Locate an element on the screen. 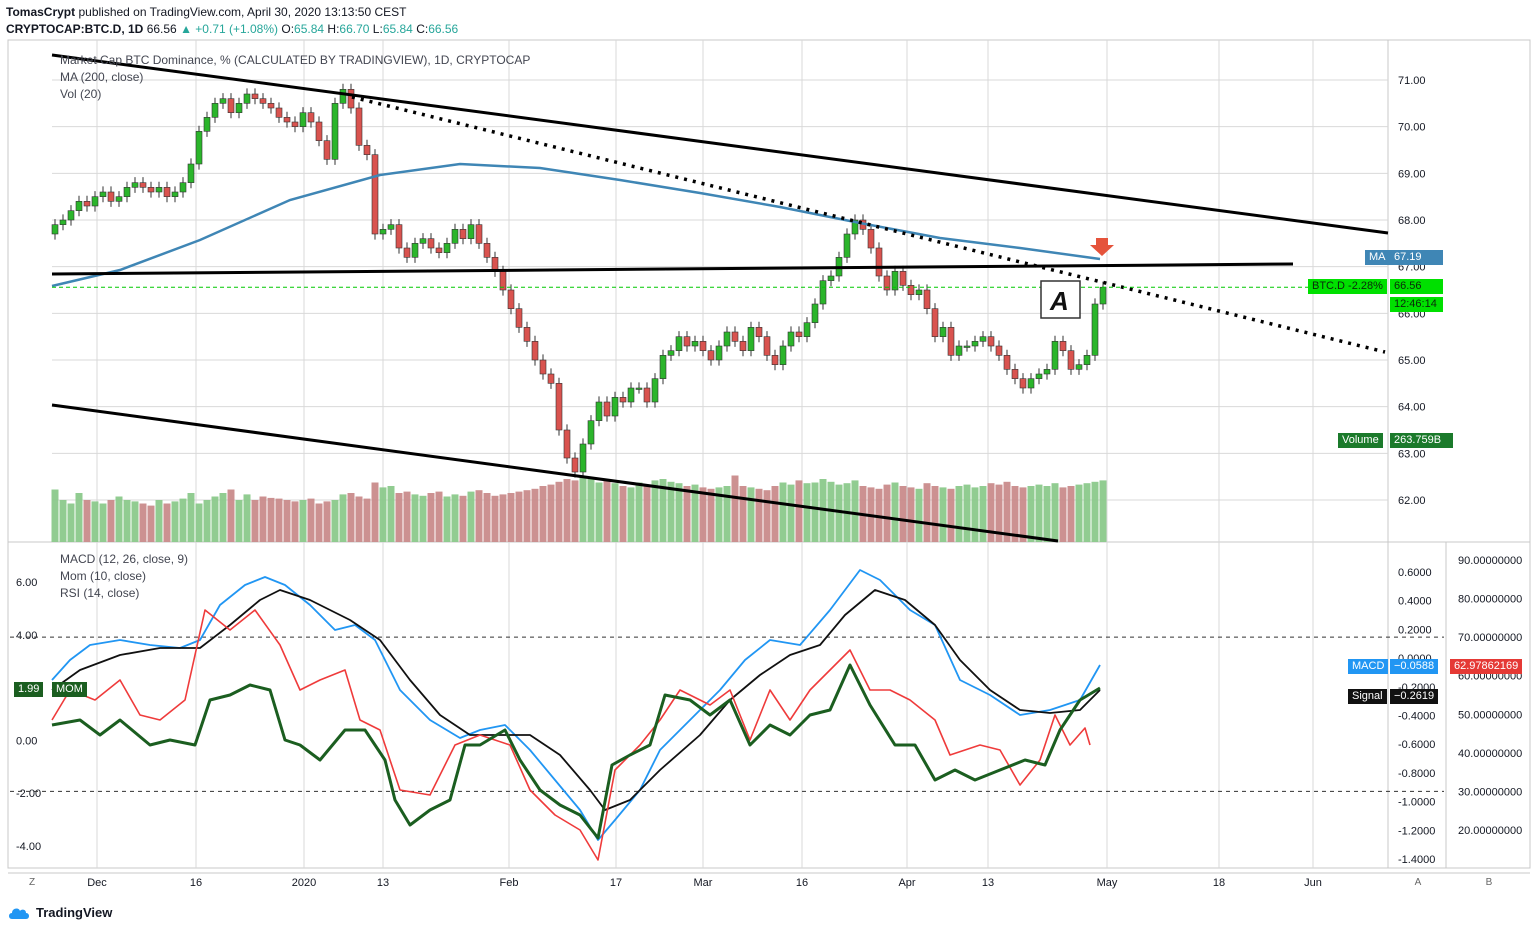 The height and width of the screenshot is (931, 1536). z-button: Z is located at coordinates (32, 882).